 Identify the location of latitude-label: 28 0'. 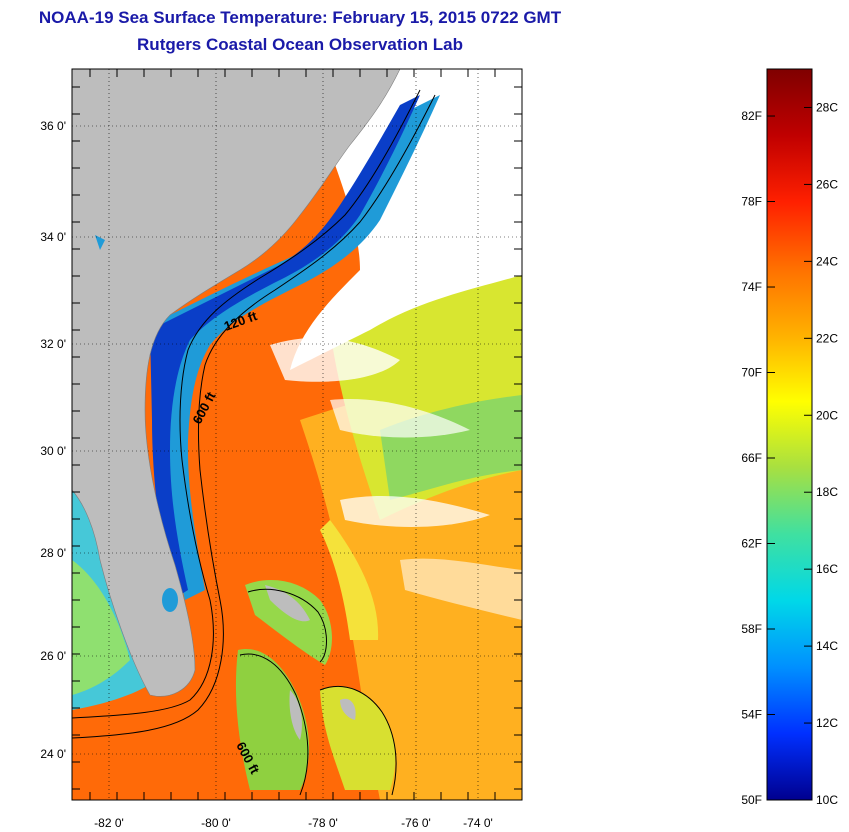
(53, 553).